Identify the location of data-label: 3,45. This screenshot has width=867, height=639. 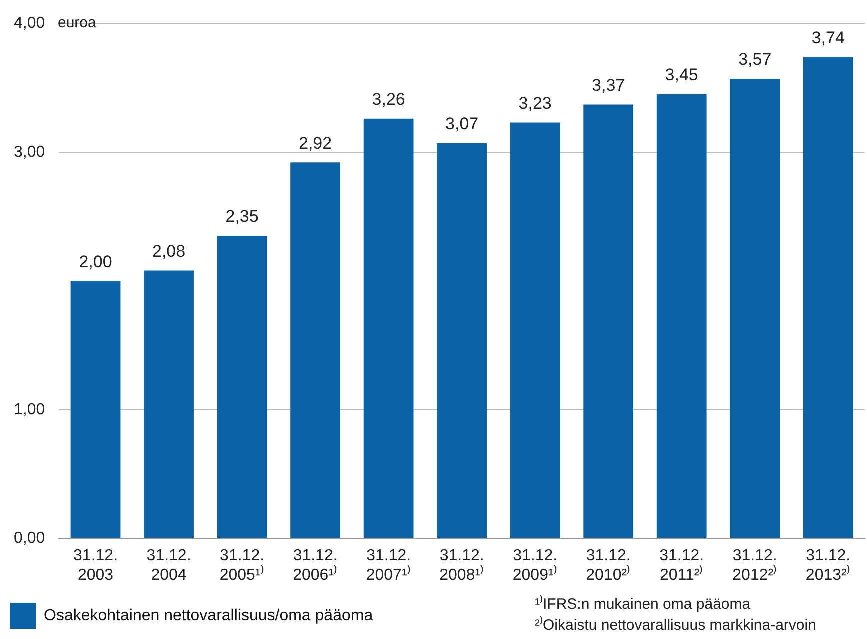
(681, 75).